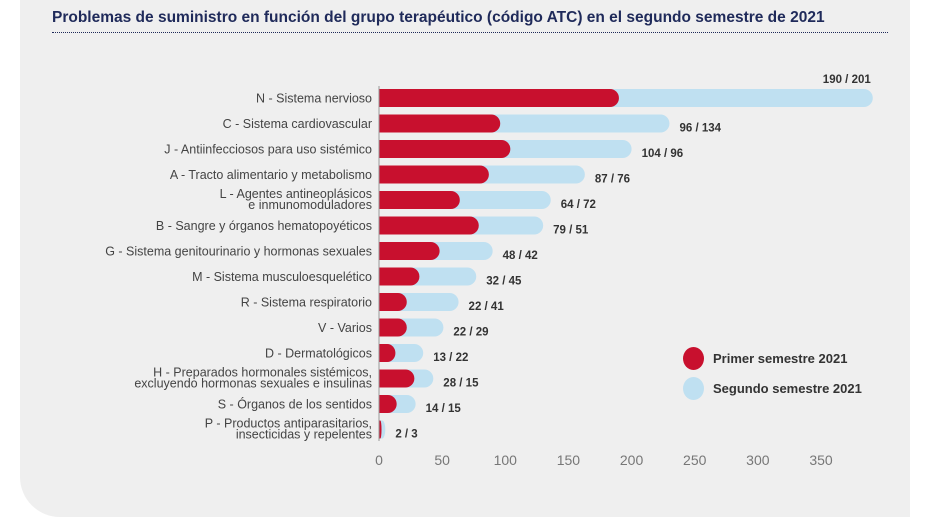  I want to click on category-label-line: R - Sistema respiratorio, so click(306, 303).